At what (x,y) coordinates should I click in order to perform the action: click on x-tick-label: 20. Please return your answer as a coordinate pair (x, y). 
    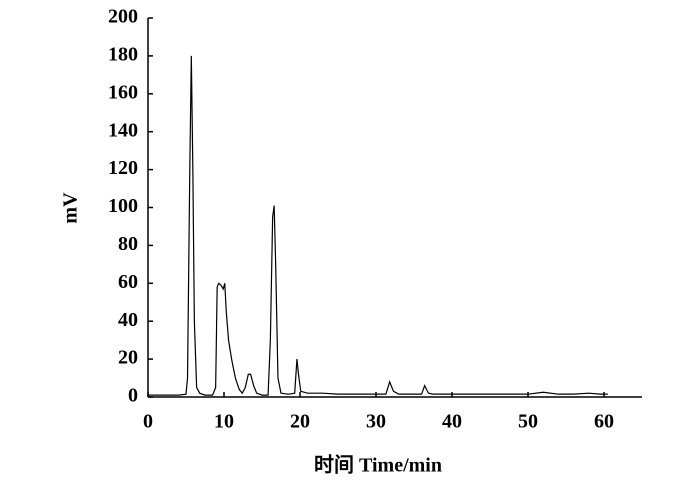
    Looking at the image, I should click on (300, 422).